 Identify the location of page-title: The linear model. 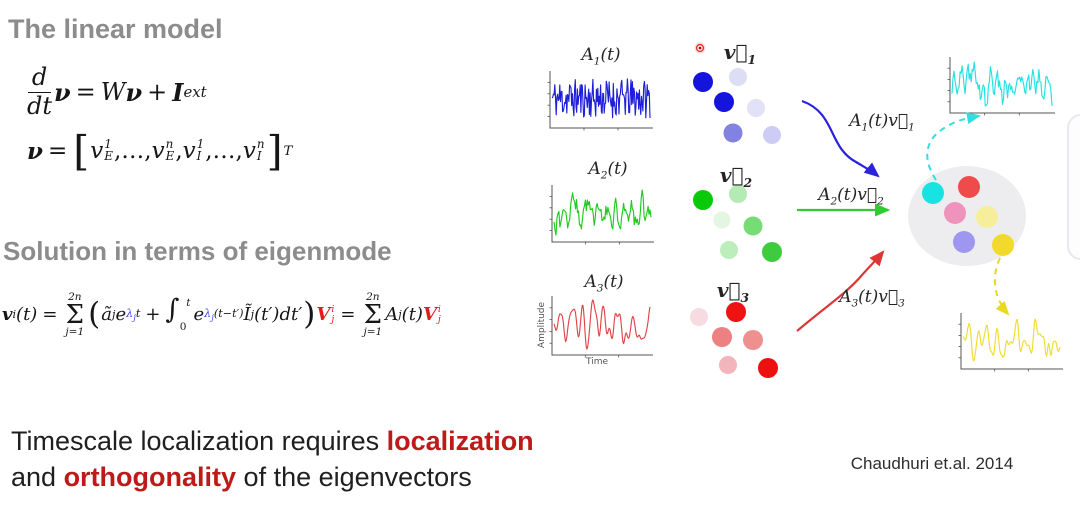
(115, 29).